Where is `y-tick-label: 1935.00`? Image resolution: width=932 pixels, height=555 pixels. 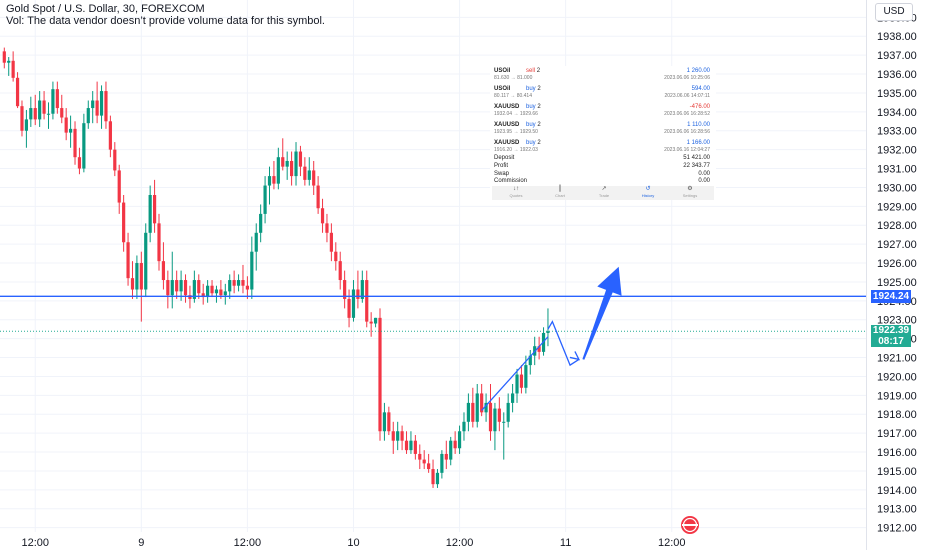
y-tick-label: 1935.00 is located at coordinates (897, 94).